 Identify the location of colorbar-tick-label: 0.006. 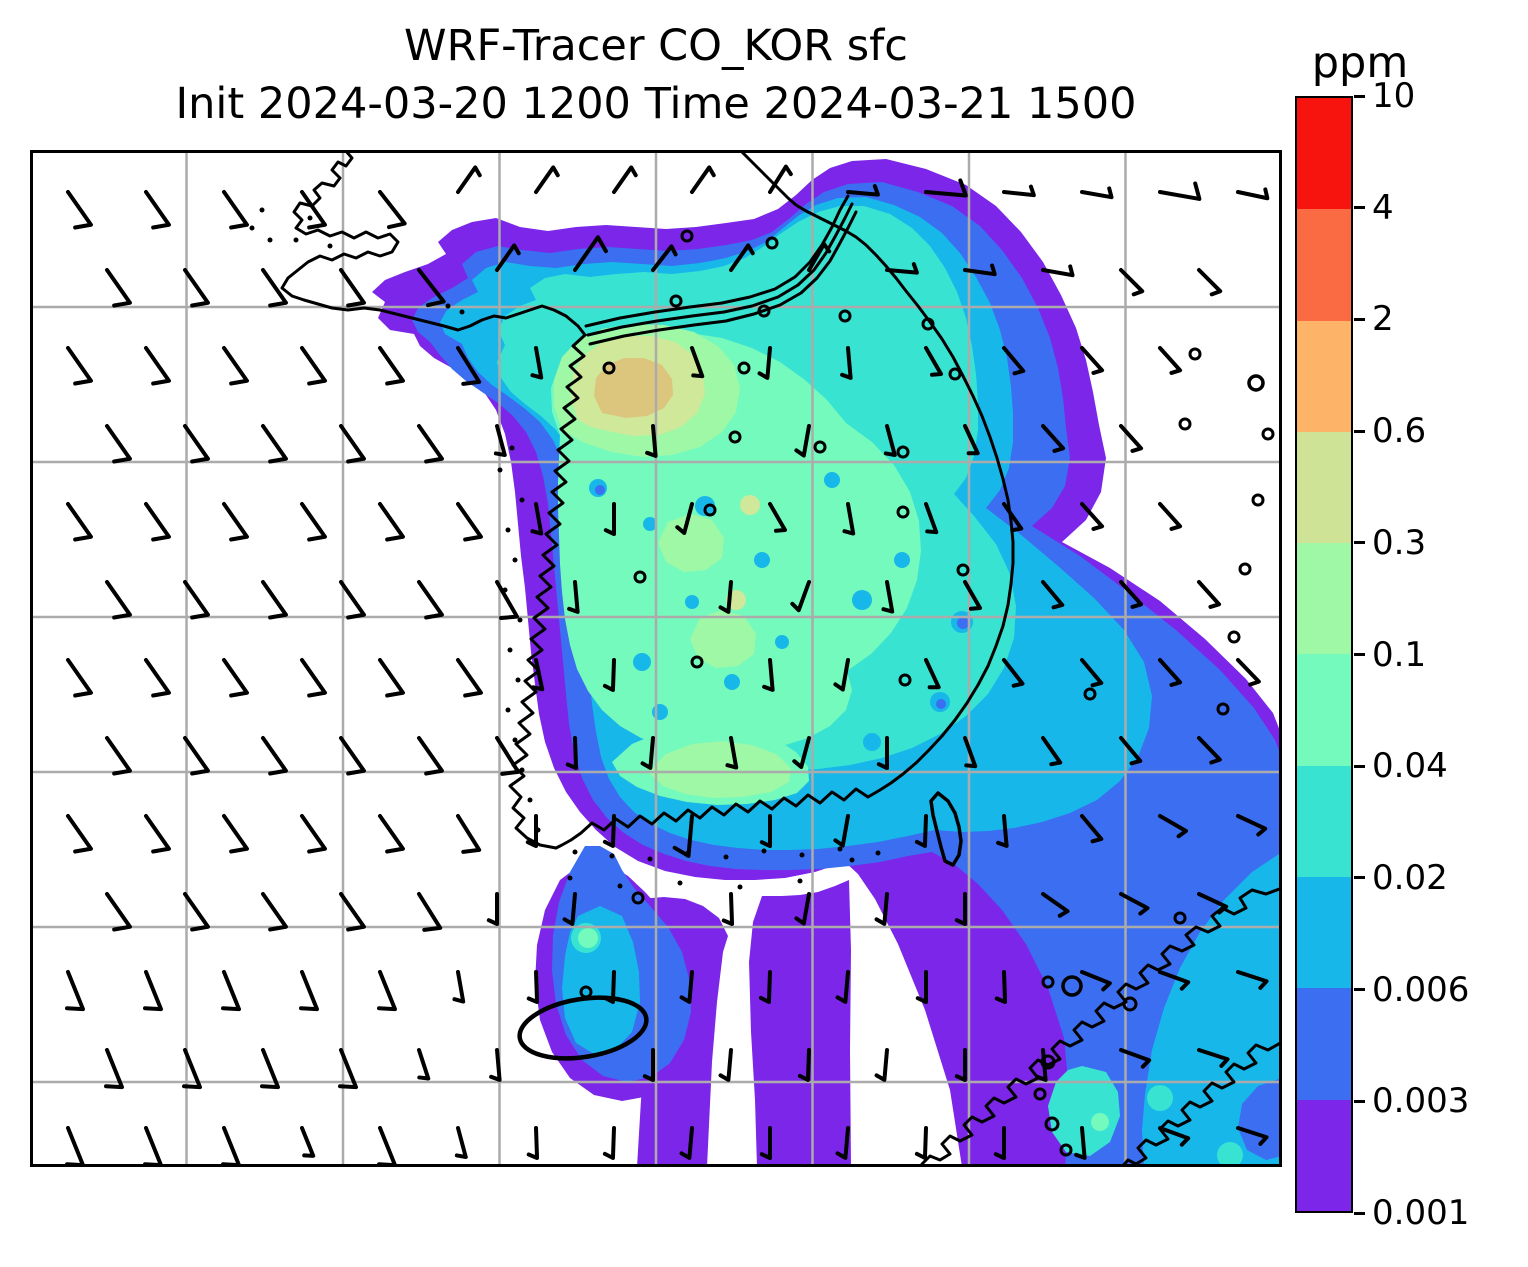
(1421, 989).